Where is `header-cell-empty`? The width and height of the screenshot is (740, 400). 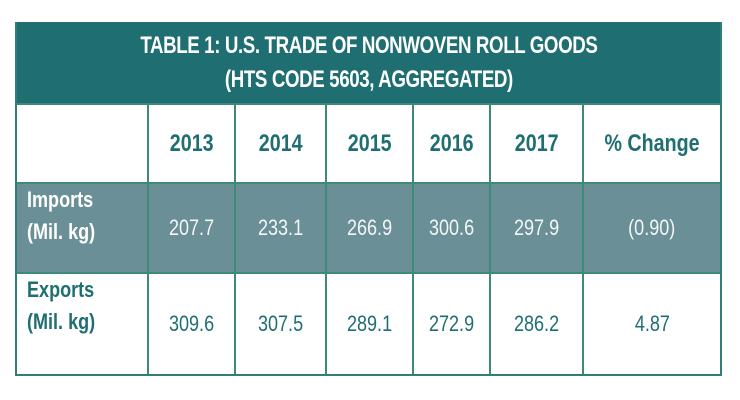 header-cell-empty is located at coordinates (82, 143).